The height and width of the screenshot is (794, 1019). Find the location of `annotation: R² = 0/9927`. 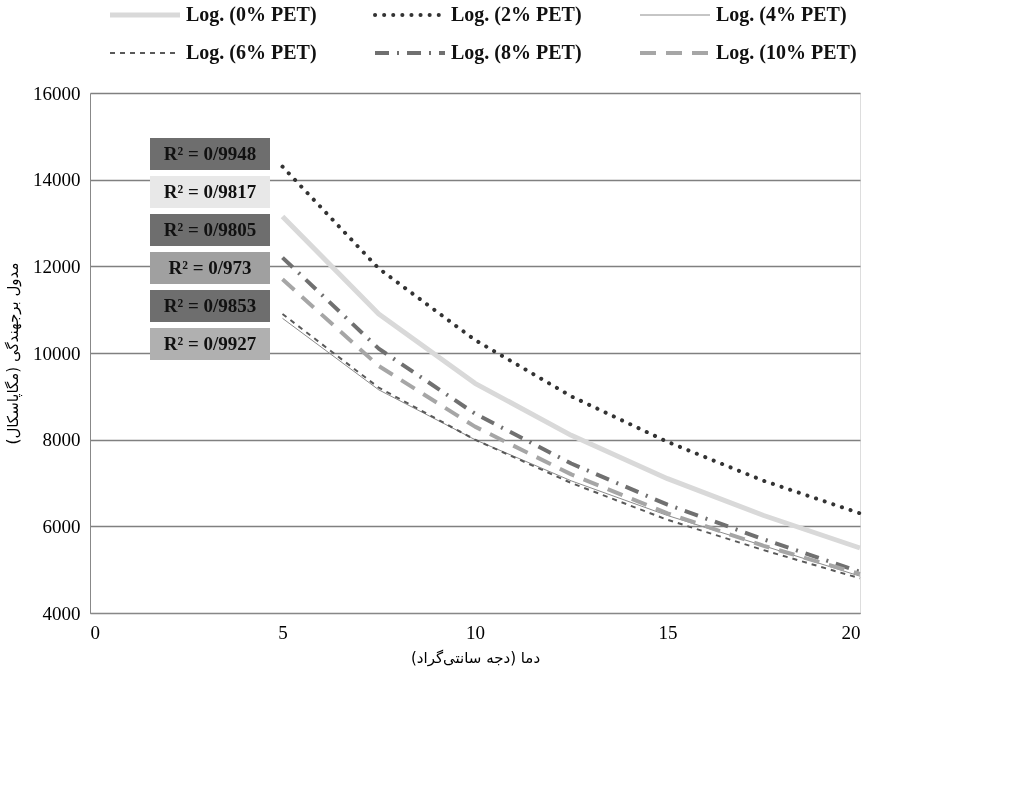

annotation: R² = 0/9927 is located at coordinates (210, 343).